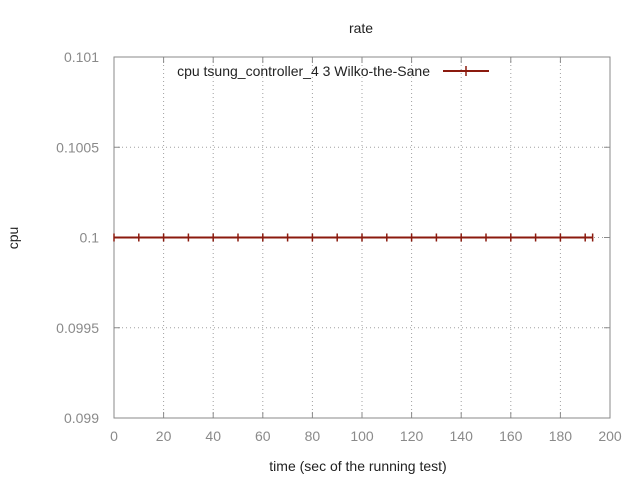 Image resolution: width=640 pixels, height=480 pixels. What do you see at coordinates (412, 436) in the screenshot?
I see `x-tick-label: 120` at bounding box center [412, 436].